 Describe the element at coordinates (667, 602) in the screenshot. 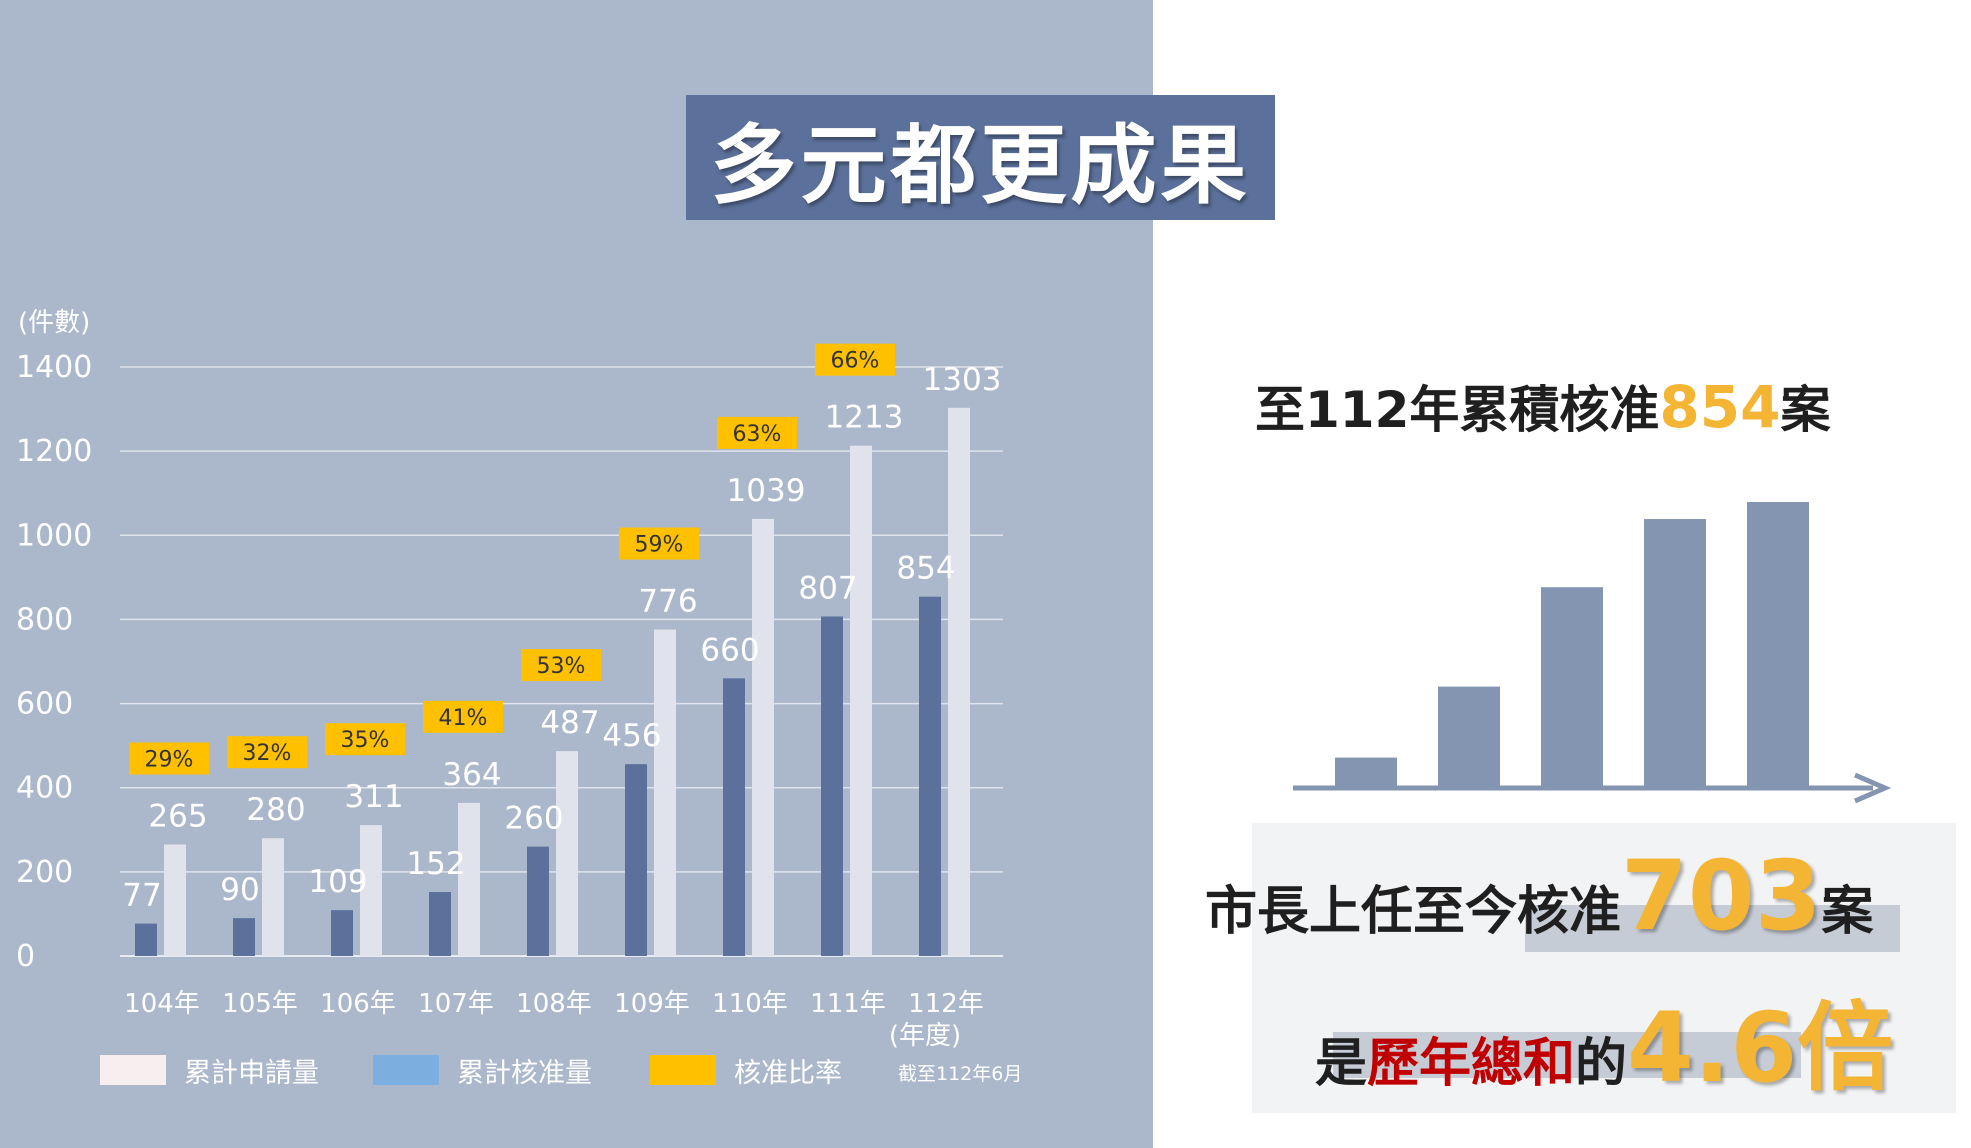

I see `data-label-applied: 776` at that location.